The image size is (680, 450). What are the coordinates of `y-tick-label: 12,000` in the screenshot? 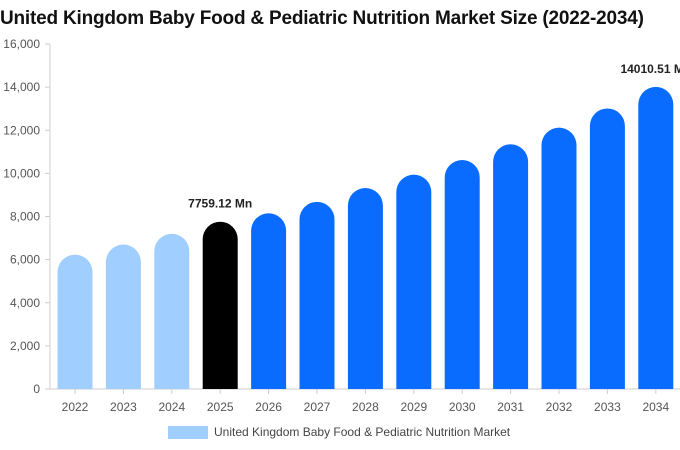 It's located at (21, 130).